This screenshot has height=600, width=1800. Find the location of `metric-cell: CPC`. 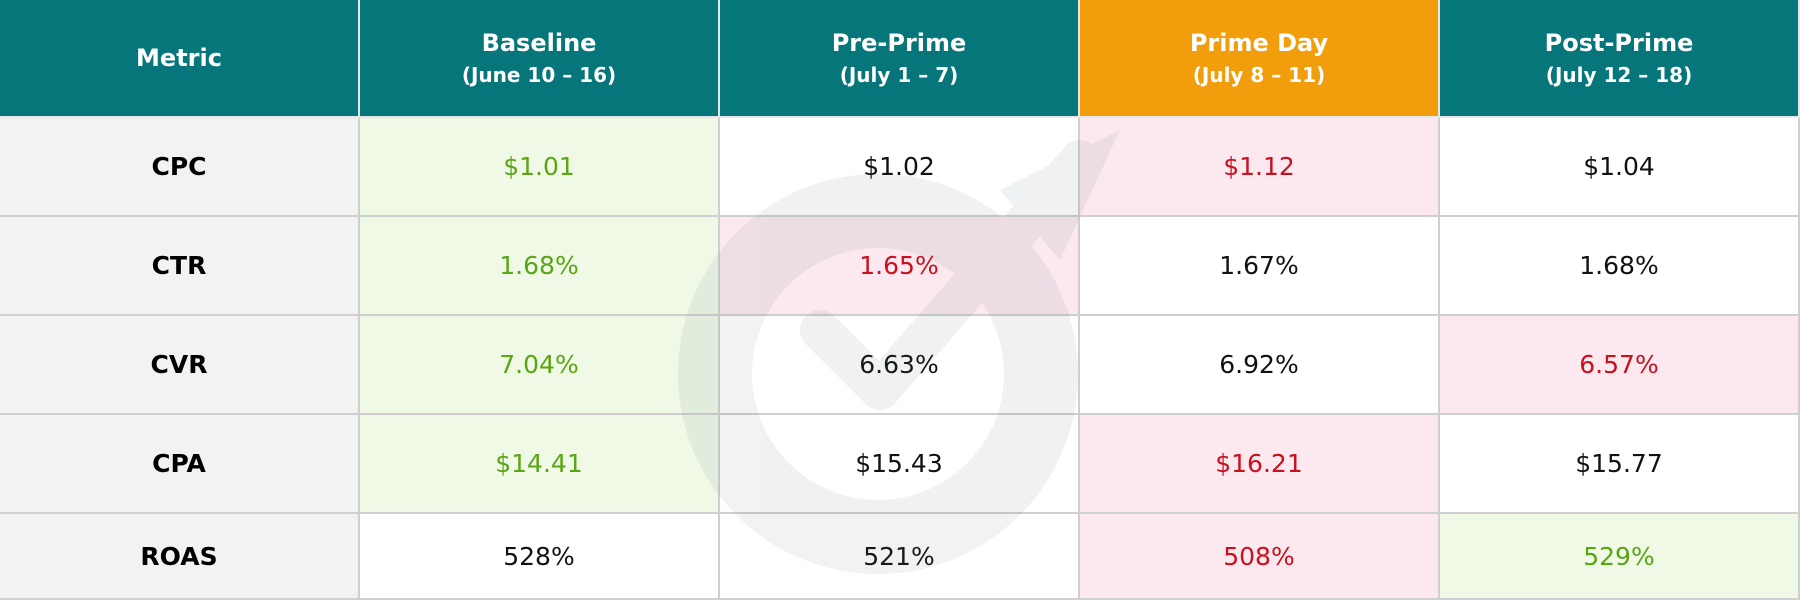

metric-cell: CPC is located at coordinates (180, 167).